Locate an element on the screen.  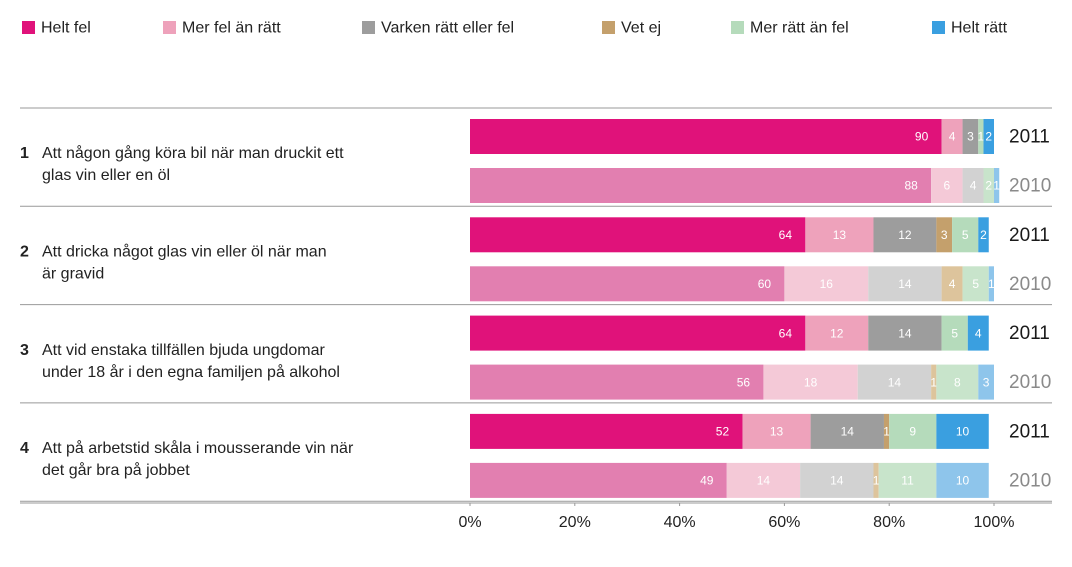
x-tick-label: 80% is located at coordinates (889, 522).